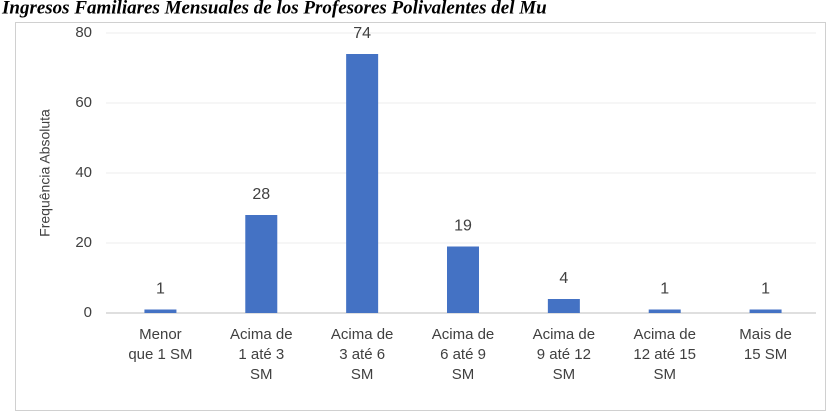 The height and width of the screenshot is (411, 827). What do you see at coordinates (463, 354) in the screenshot?
I see `x-tick-label: Acima de 6 até 9 SM` at bounding box center [463, 354].